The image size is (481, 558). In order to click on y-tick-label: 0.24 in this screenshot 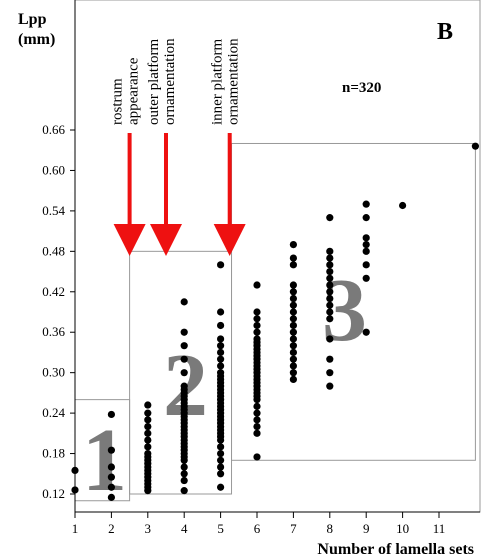, I will do `click(53, 412)`.